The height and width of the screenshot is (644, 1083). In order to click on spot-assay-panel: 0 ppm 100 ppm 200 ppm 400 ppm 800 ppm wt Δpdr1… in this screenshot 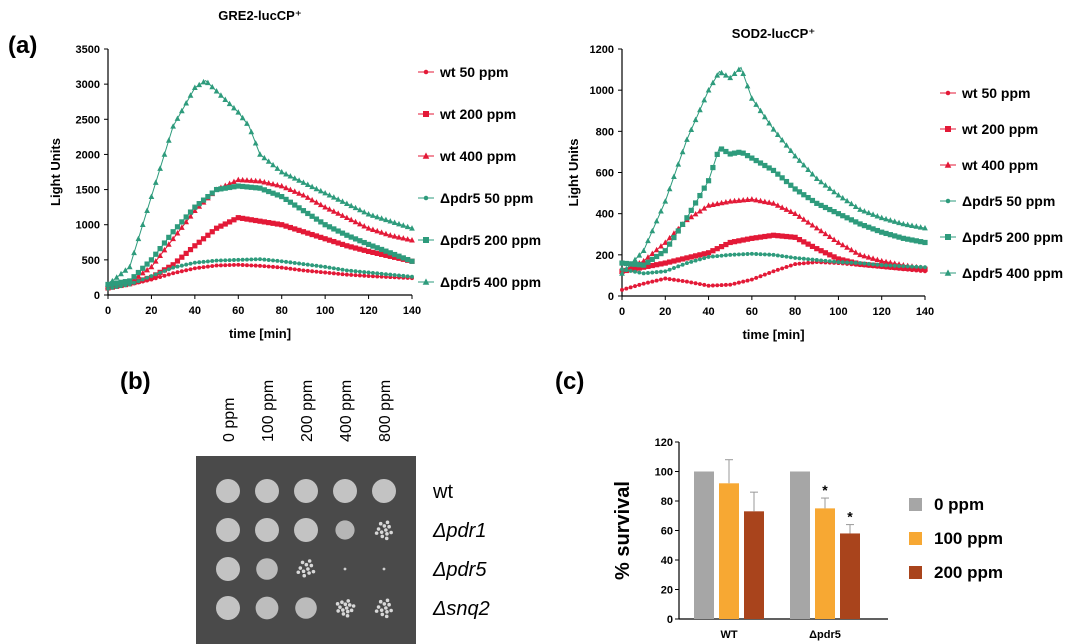, I will do `click(343, 512)`.